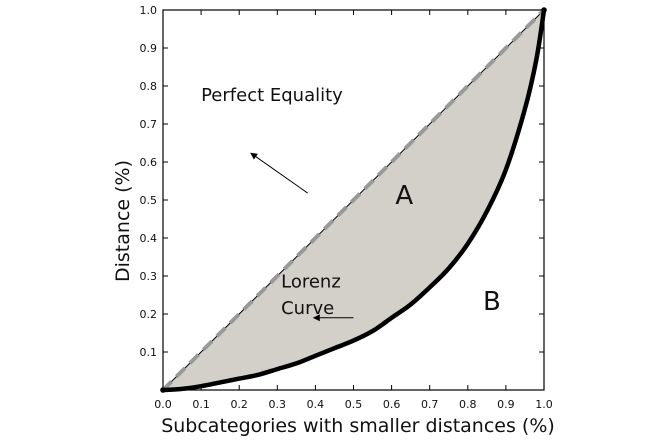 This screenshot has width=664, height=443. I want to click on end-point, so click(544, 10).